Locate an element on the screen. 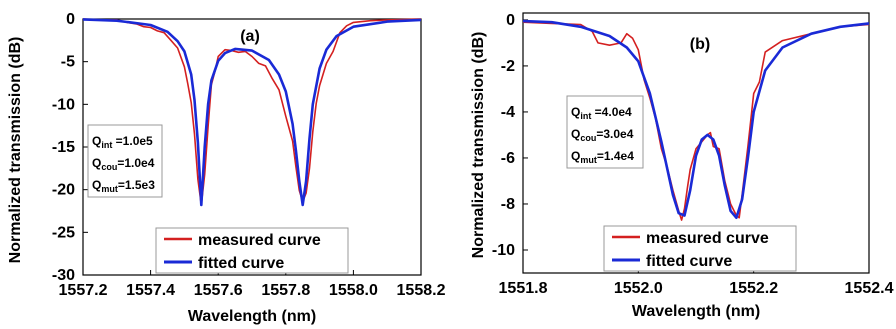 This screenshot has height=329, width=896. q-factor-box: Qint =1.0e5 Qcou=1.0e4 Qmut=1.5e3 is located at coordinates (125, 161).